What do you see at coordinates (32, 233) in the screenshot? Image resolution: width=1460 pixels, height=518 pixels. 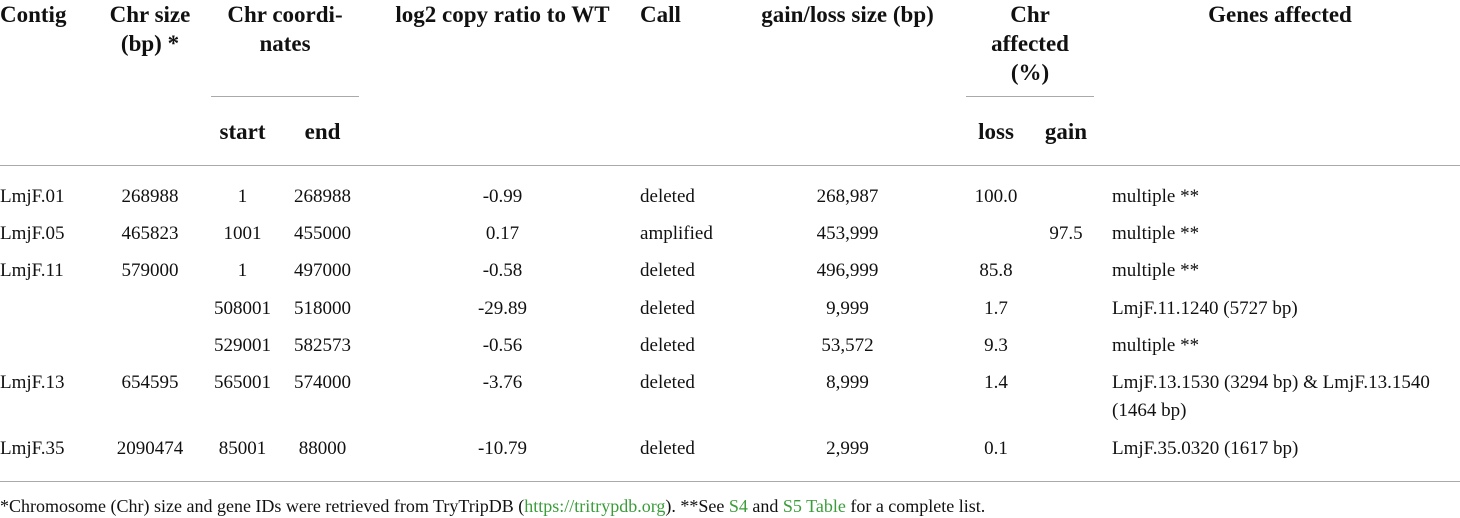 I see `table-cell: LmjF.05` at bounding box center [32, 233].